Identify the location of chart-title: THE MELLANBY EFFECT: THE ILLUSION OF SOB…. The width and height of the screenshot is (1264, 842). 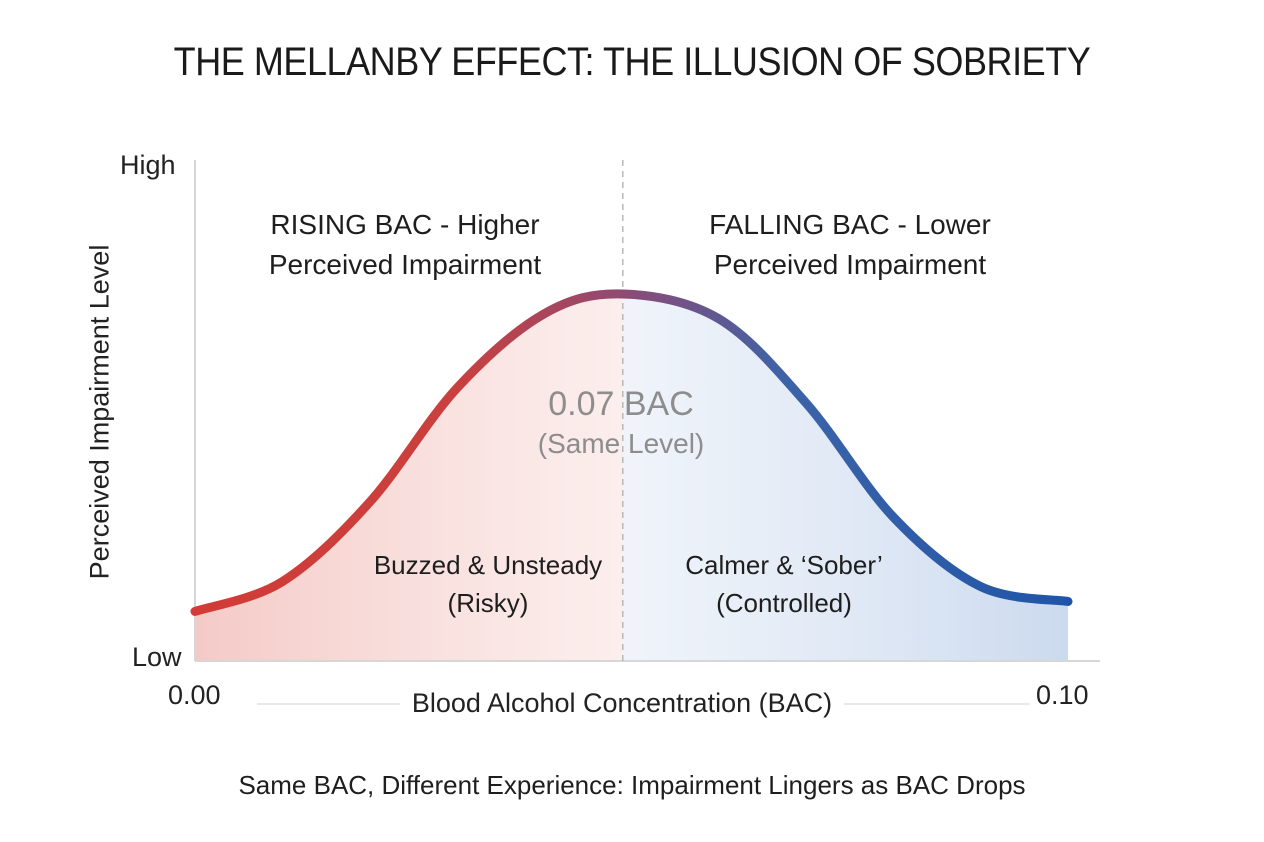
(632, 62).